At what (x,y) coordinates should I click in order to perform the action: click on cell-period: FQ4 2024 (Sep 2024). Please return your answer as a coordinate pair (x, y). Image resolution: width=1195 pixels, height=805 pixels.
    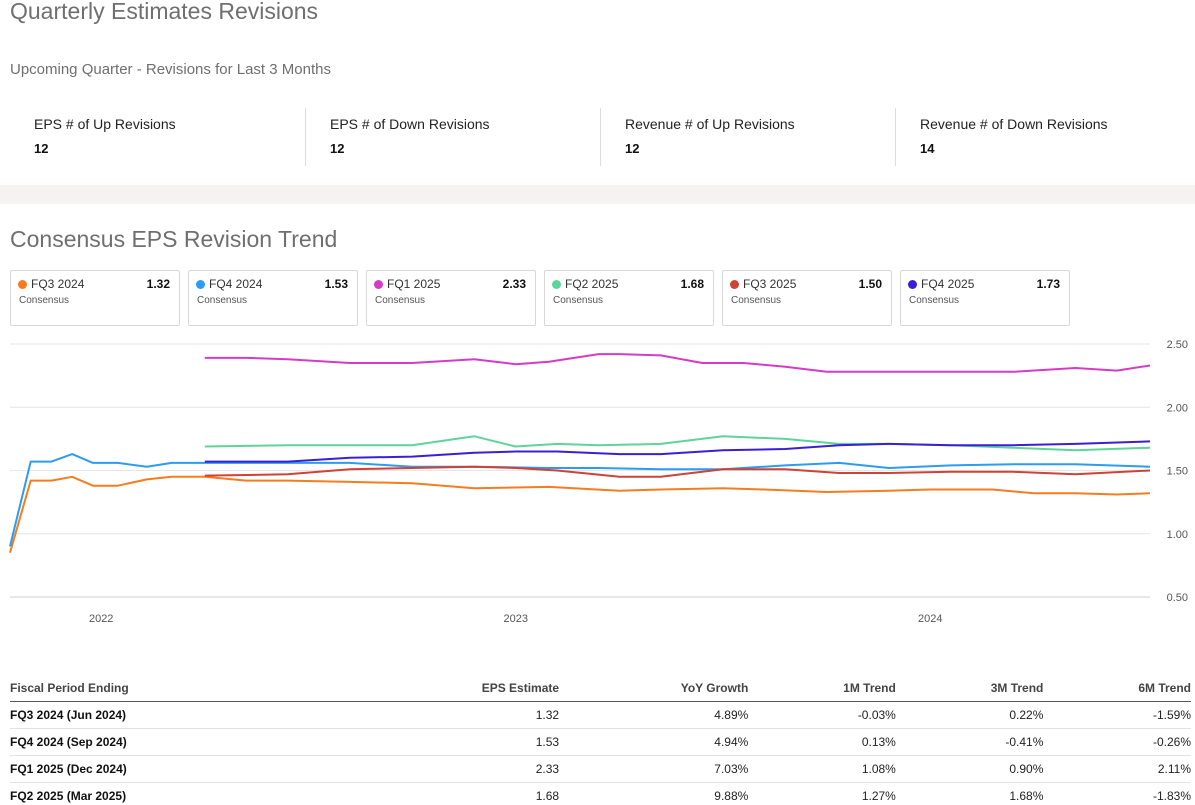
    Looking at the image, I should click on (176, 742).